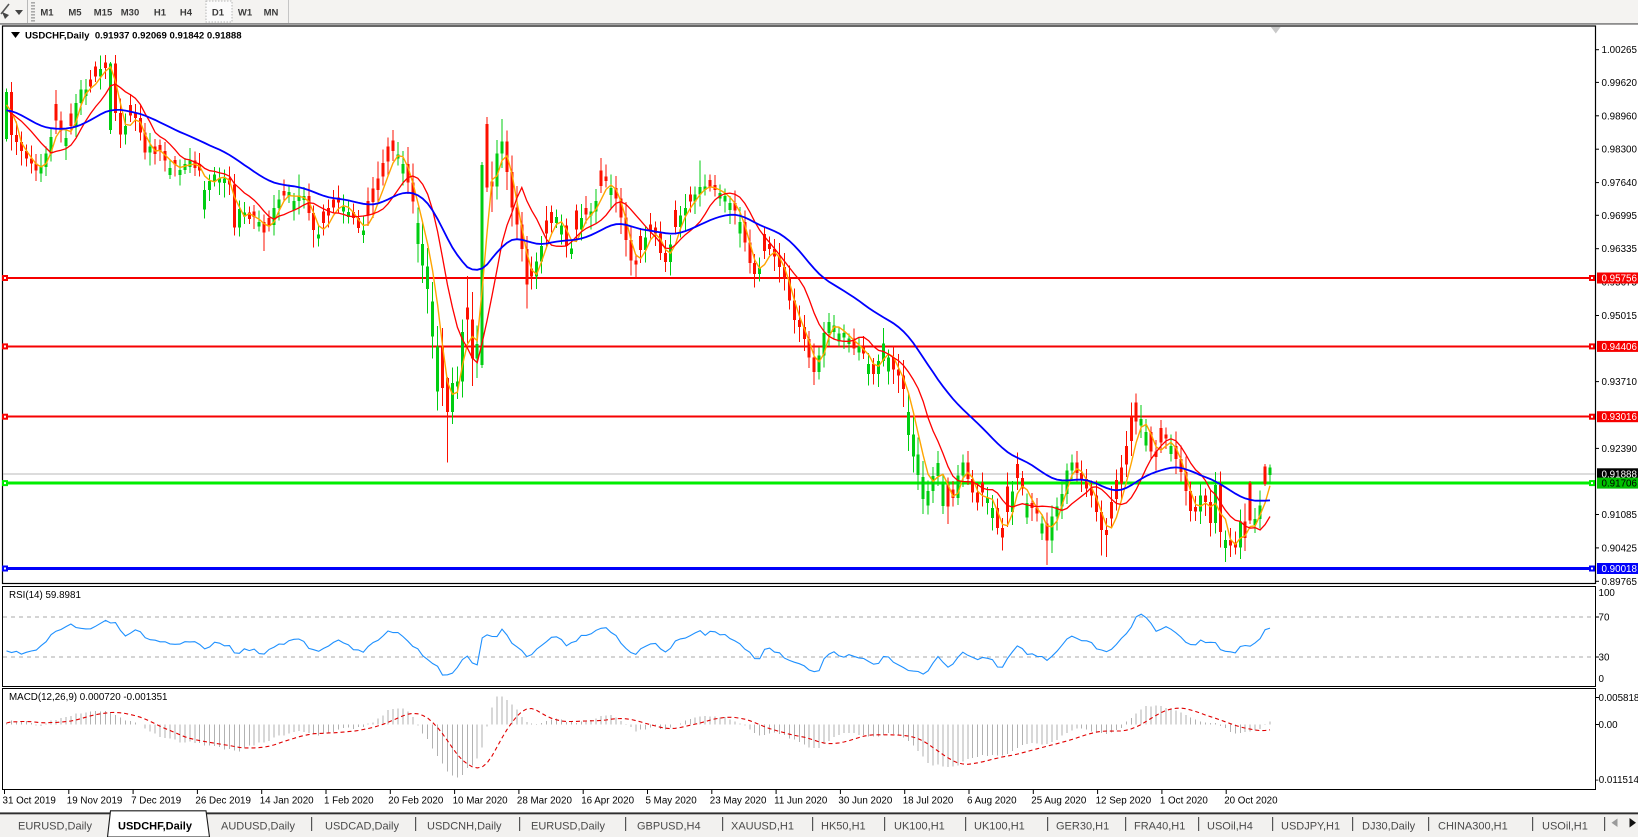 This screenshot has height=837, width=1638. What do you see at coordinates (843, 827) in the screenshot?
I see `svg-text: HK50,H1` at bounding box center [843, 827].